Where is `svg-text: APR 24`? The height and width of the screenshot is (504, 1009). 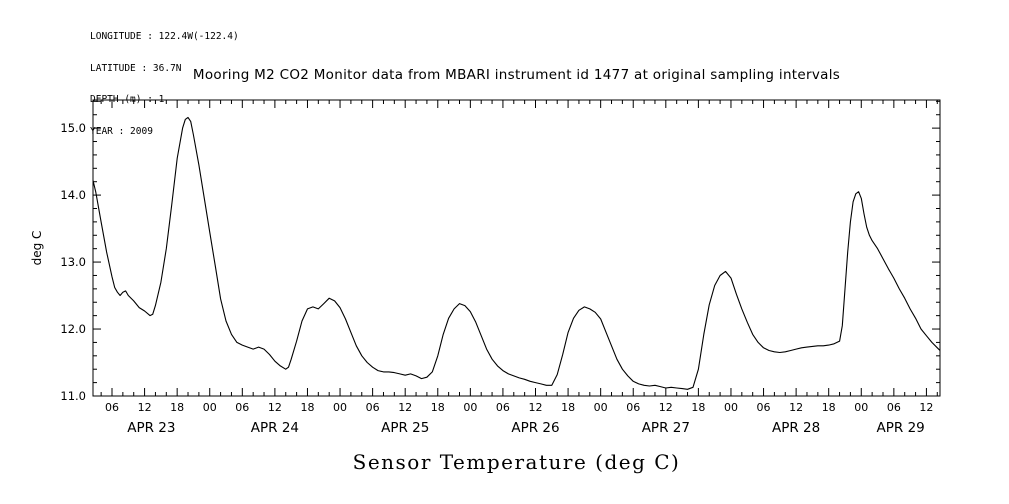 svg-text: APR 24 is located at coordinates (275, 428).